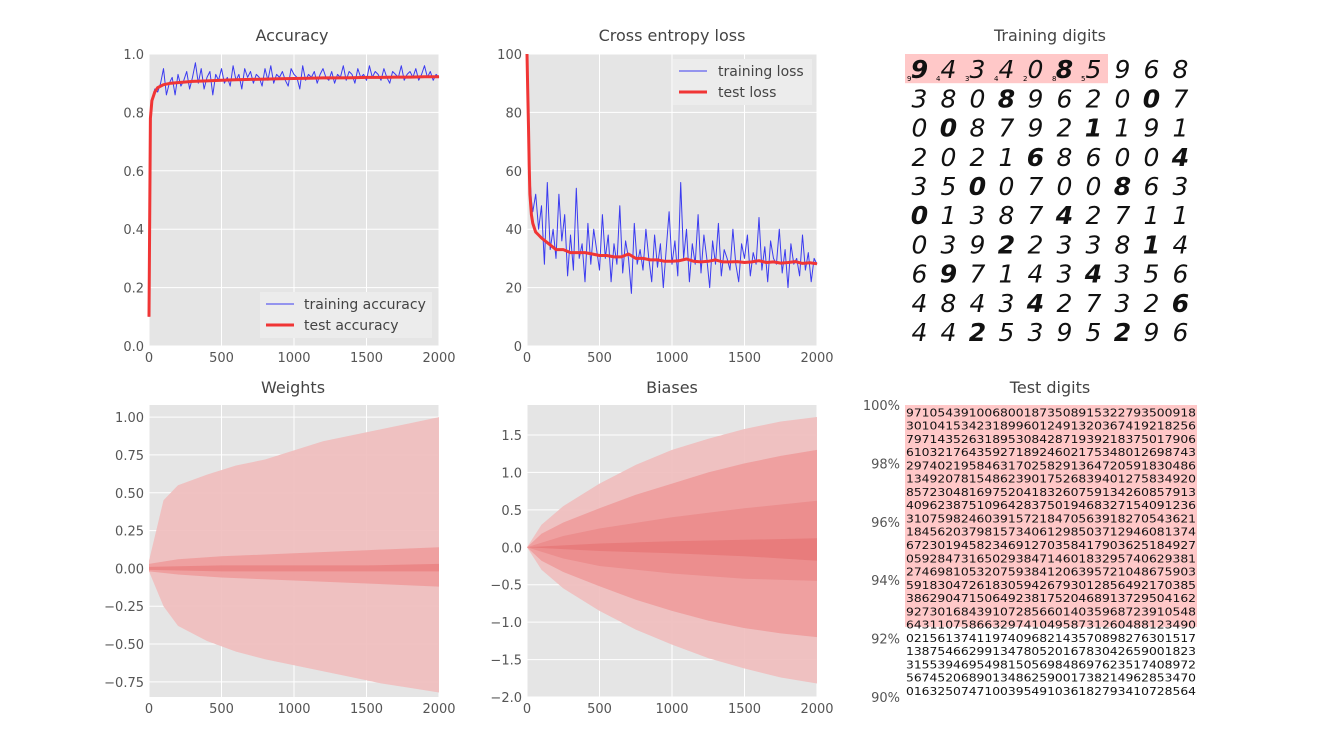 The height and width of the screenshot is (754, 1344). I want to click on biases-ytick-label-6: −1.5, so click(506, 661).